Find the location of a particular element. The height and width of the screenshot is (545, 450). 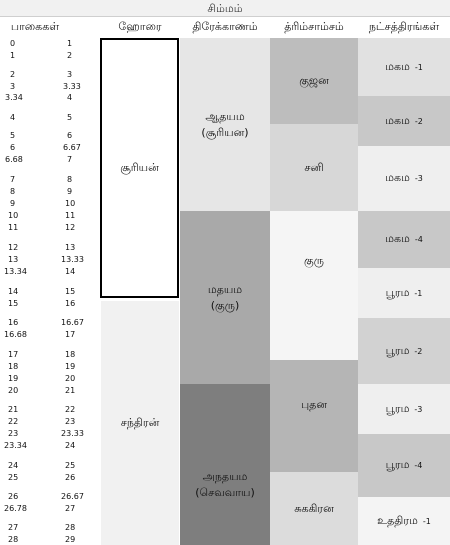

degree-to: 20 is located at coordinates (70, 378).